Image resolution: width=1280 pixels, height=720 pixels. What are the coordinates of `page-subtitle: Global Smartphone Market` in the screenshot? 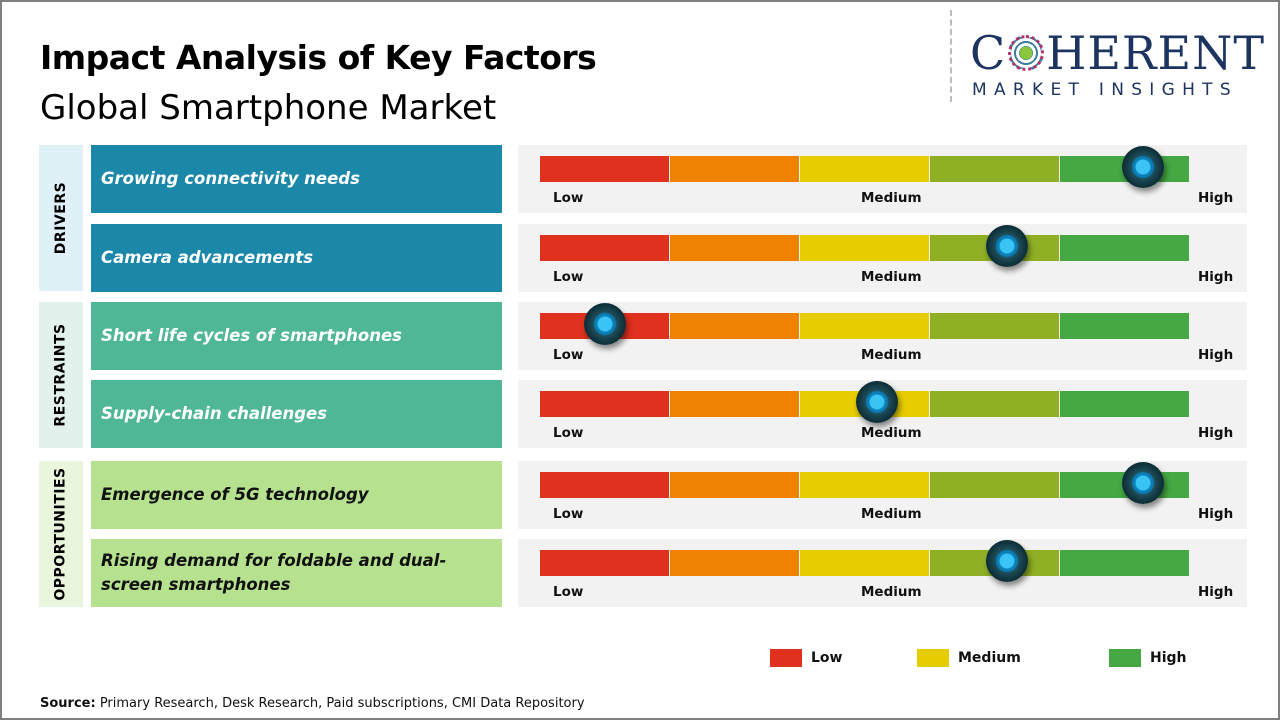 It's located at (268, 108).